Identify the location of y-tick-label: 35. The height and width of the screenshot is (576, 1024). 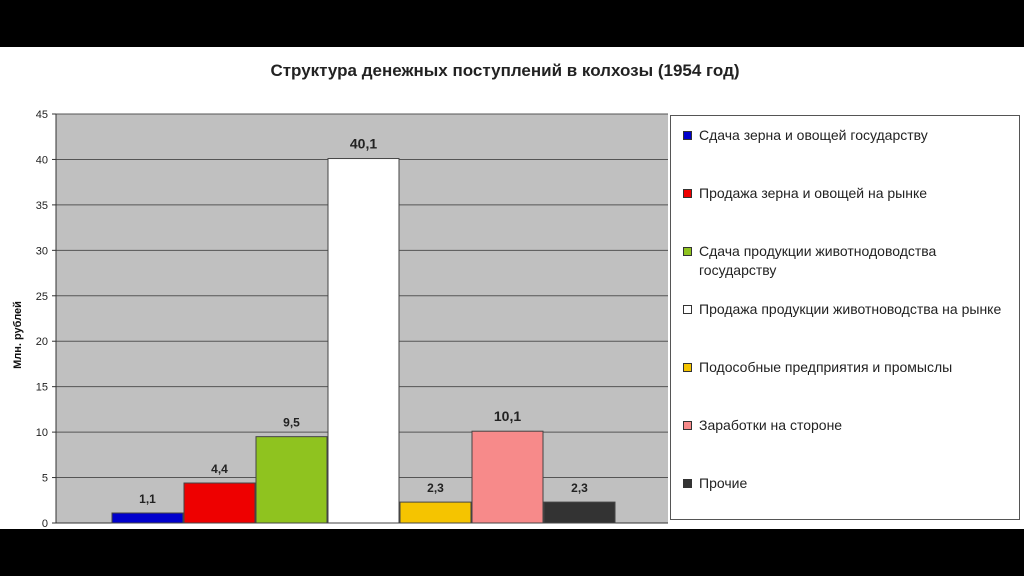
(42, 206).